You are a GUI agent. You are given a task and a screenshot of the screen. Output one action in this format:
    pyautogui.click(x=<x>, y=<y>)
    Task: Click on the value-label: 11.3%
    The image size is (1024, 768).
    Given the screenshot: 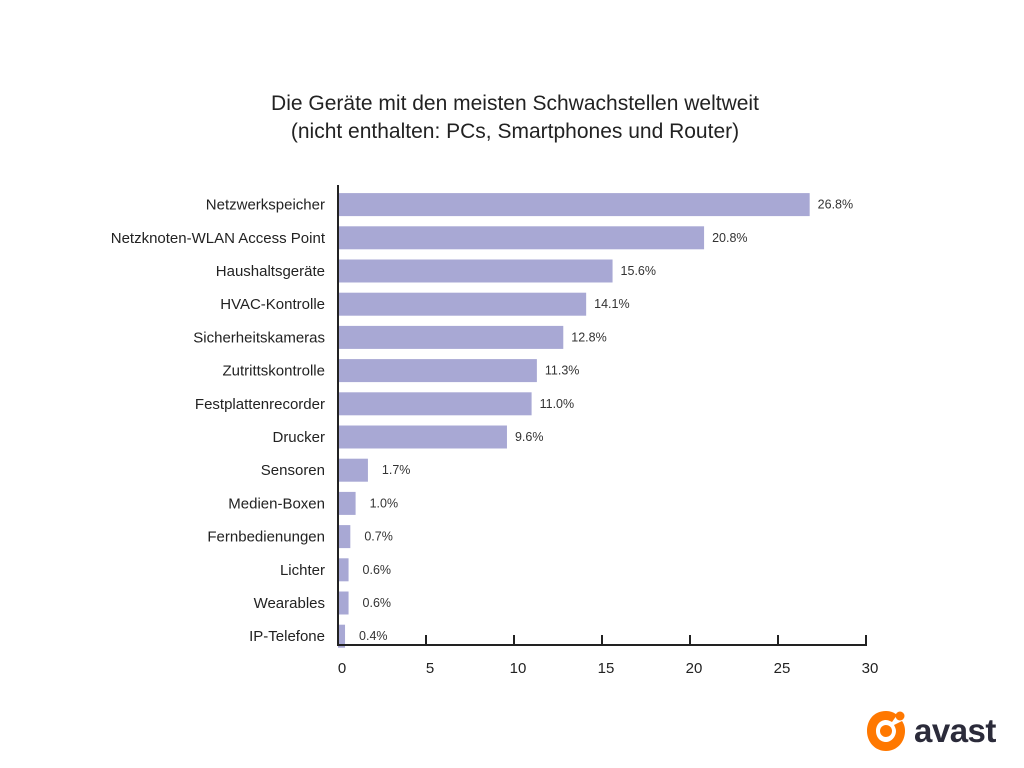 What is the action you would take?
    pyautogui.click(x=562, y=371)
    